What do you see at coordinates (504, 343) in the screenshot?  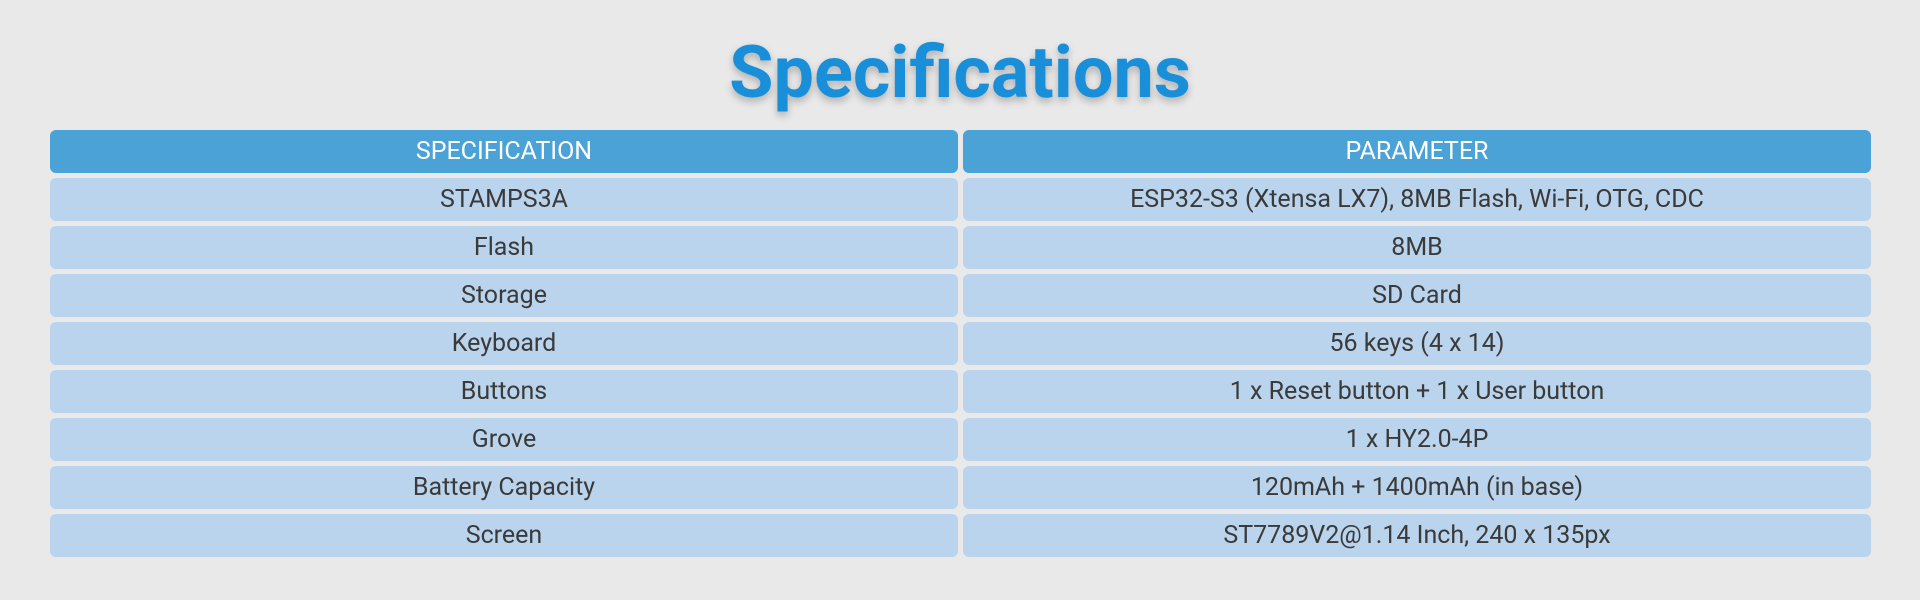 I see `table-cell: Keyboard` at bounding box center [504, 343].